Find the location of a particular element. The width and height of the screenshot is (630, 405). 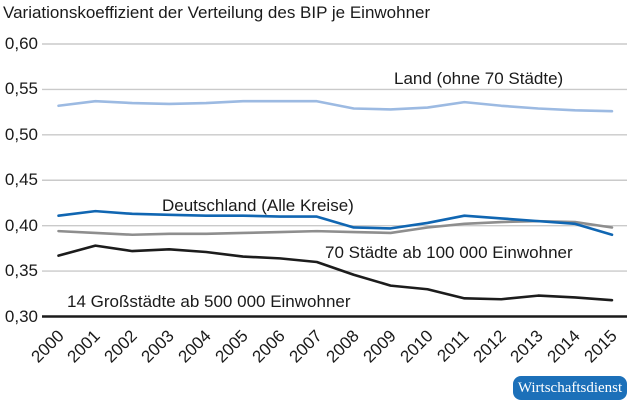

series-line-deutschland is located at coordinates (335, 223).